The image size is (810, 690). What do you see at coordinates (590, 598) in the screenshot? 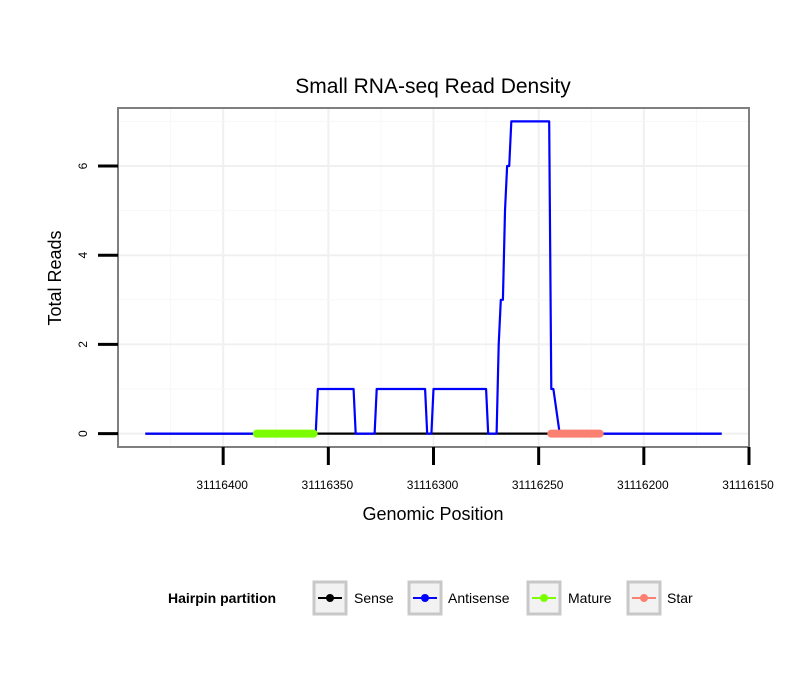
I see `legend-label-mature: Mature` at bounding box center [590, 598].